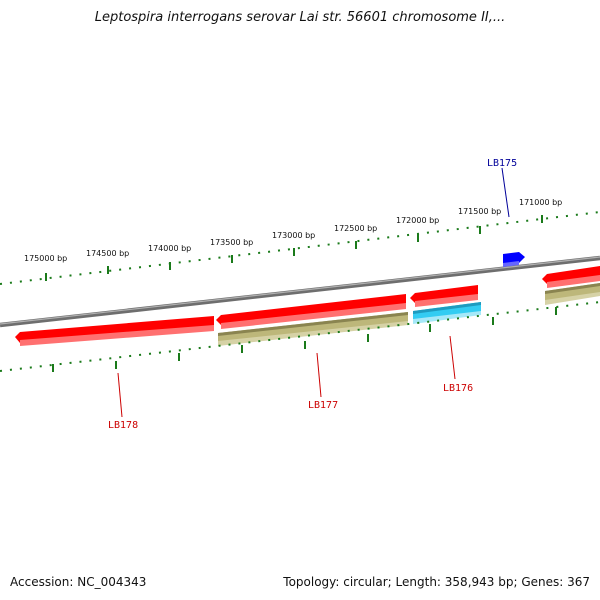  Describe the element at coordinates (231, 242) in the screenshot. I see `scale-label-173500: 173500 bp` at that location.